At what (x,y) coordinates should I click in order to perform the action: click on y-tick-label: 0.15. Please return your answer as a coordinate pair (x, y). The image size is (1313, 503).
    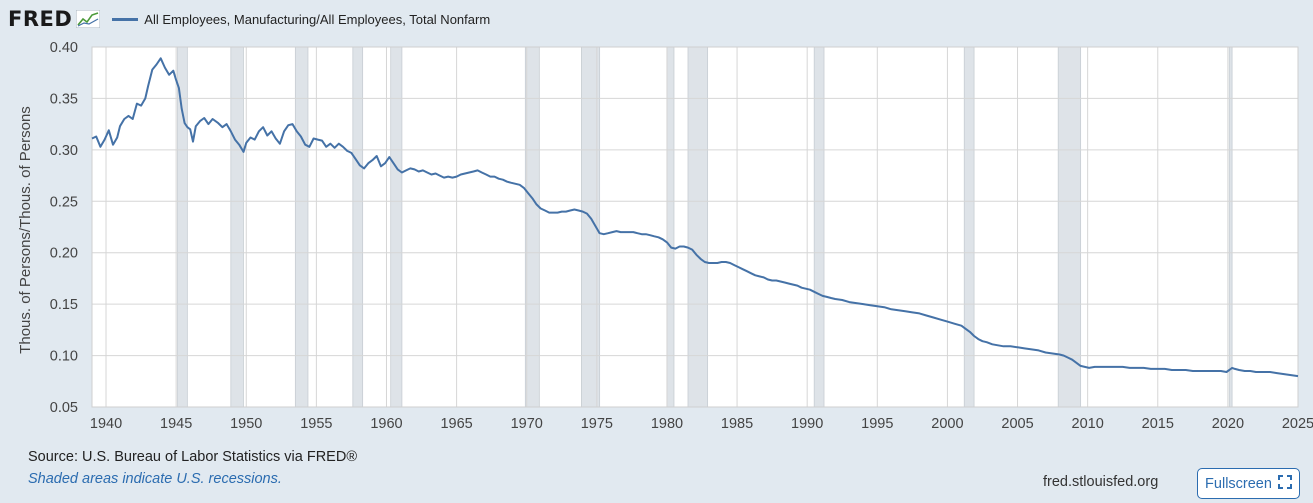
    Looking at the image, I should click on (64, 305).